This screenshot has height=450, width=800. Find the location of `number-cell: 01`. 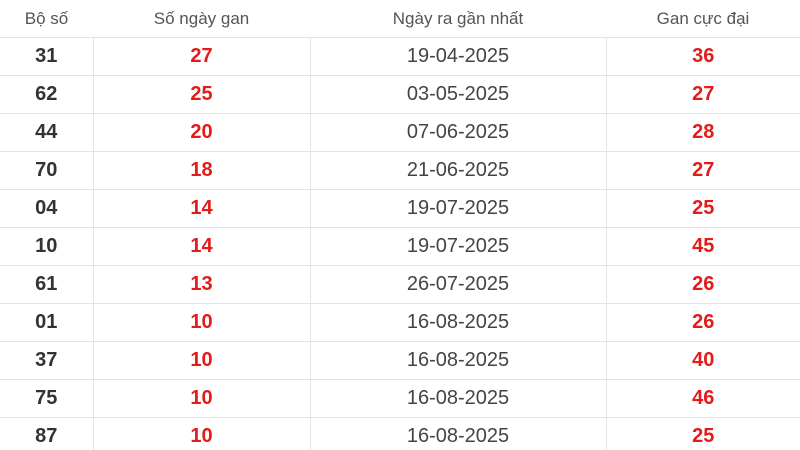

number-cell: 01 is located at coordinates (46, 322).